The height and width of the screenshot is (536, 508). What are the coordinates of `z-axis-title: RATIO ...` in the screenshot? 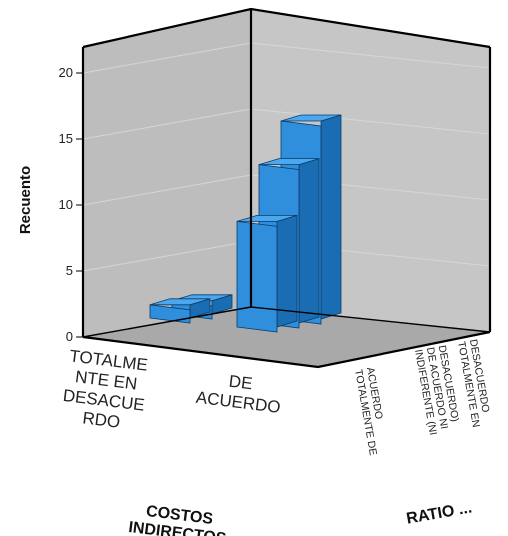 It's located at (439, 513).